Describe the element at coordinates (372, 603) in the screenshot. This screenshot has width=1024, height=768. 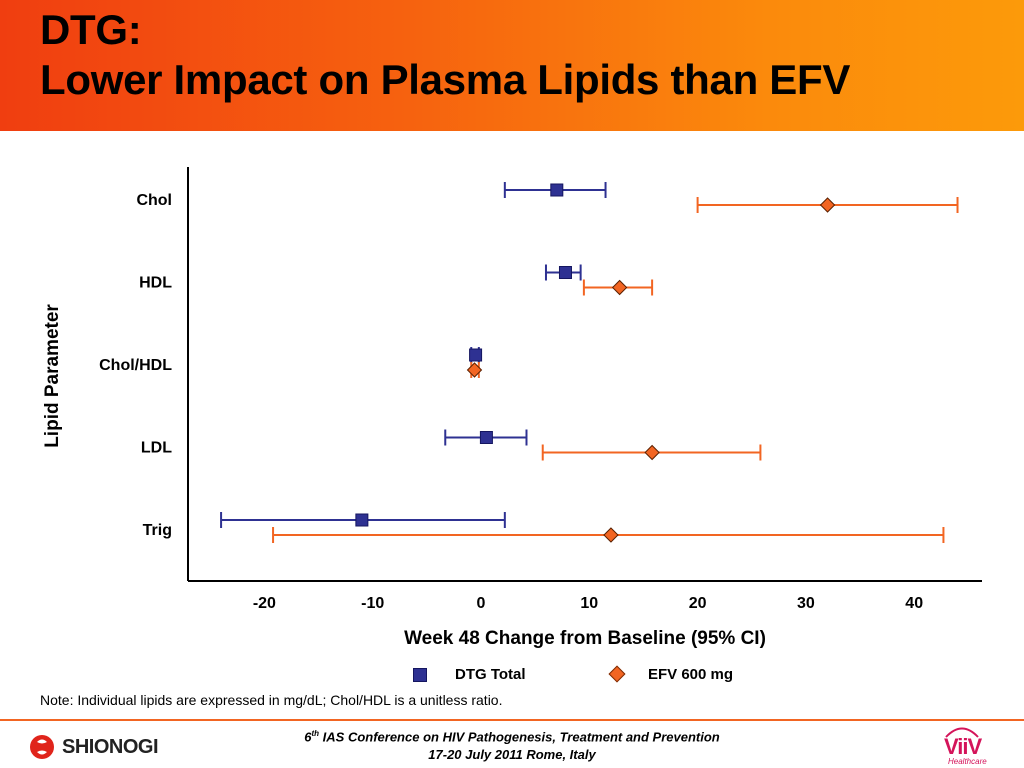
I see `x-tick-label: -10` at that location.